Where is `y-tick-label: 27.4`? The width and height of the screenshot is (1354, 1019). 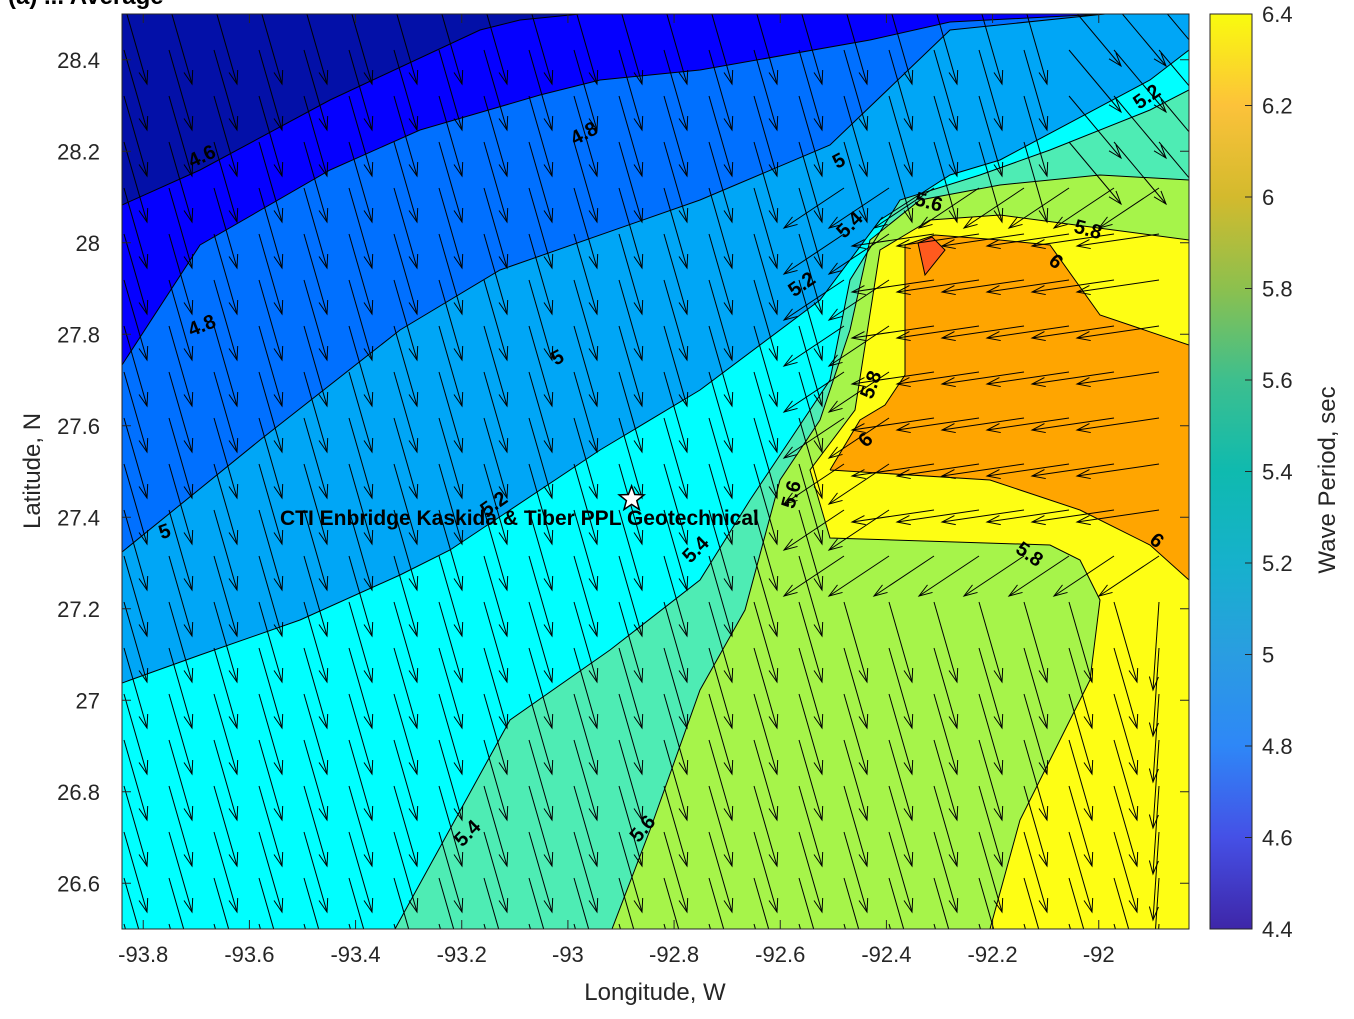
y-tick-label: 27.4 is located at coordinates (78, 517).